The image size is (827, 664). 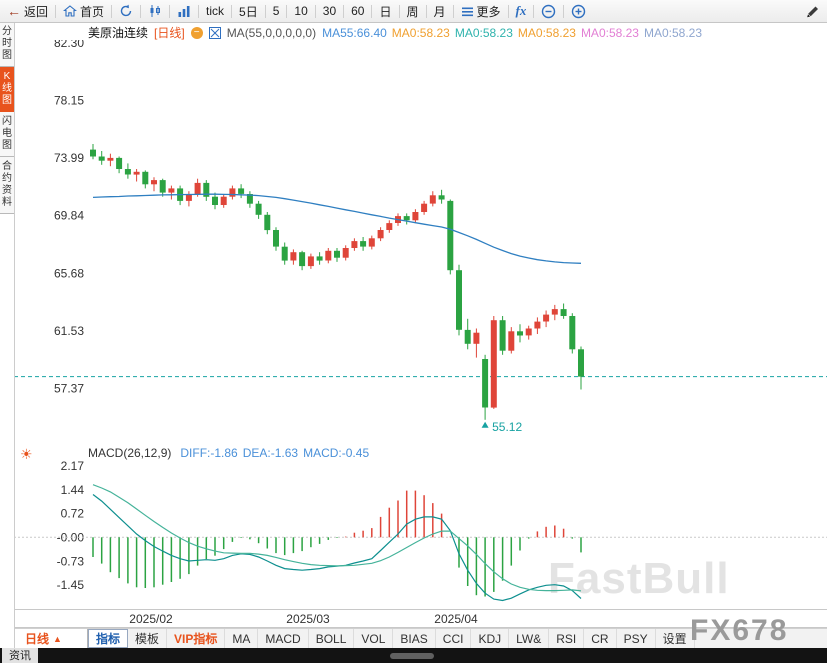 What do you see at coordinates (300, 11) in the screenshot?
I see `period-10min-button: 10` at bounding box center [300, 11].